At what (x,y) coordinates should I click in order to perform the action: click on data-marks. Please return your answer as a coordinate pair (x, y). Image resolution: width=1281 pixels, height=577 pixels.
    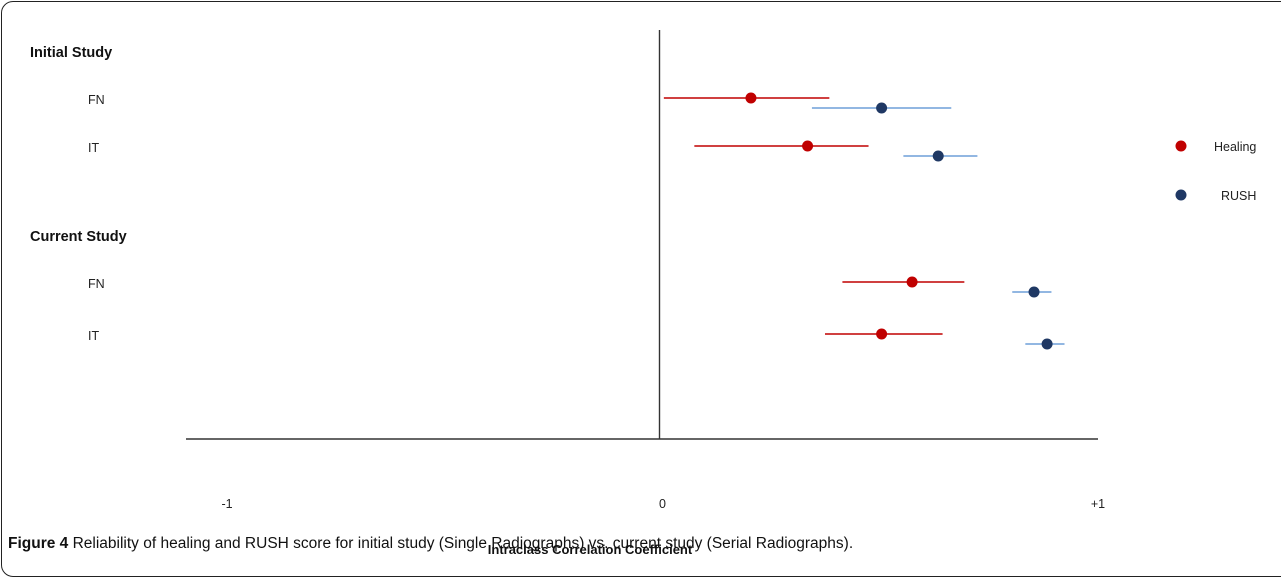
    Looking at the image, I should click on (864, 221).